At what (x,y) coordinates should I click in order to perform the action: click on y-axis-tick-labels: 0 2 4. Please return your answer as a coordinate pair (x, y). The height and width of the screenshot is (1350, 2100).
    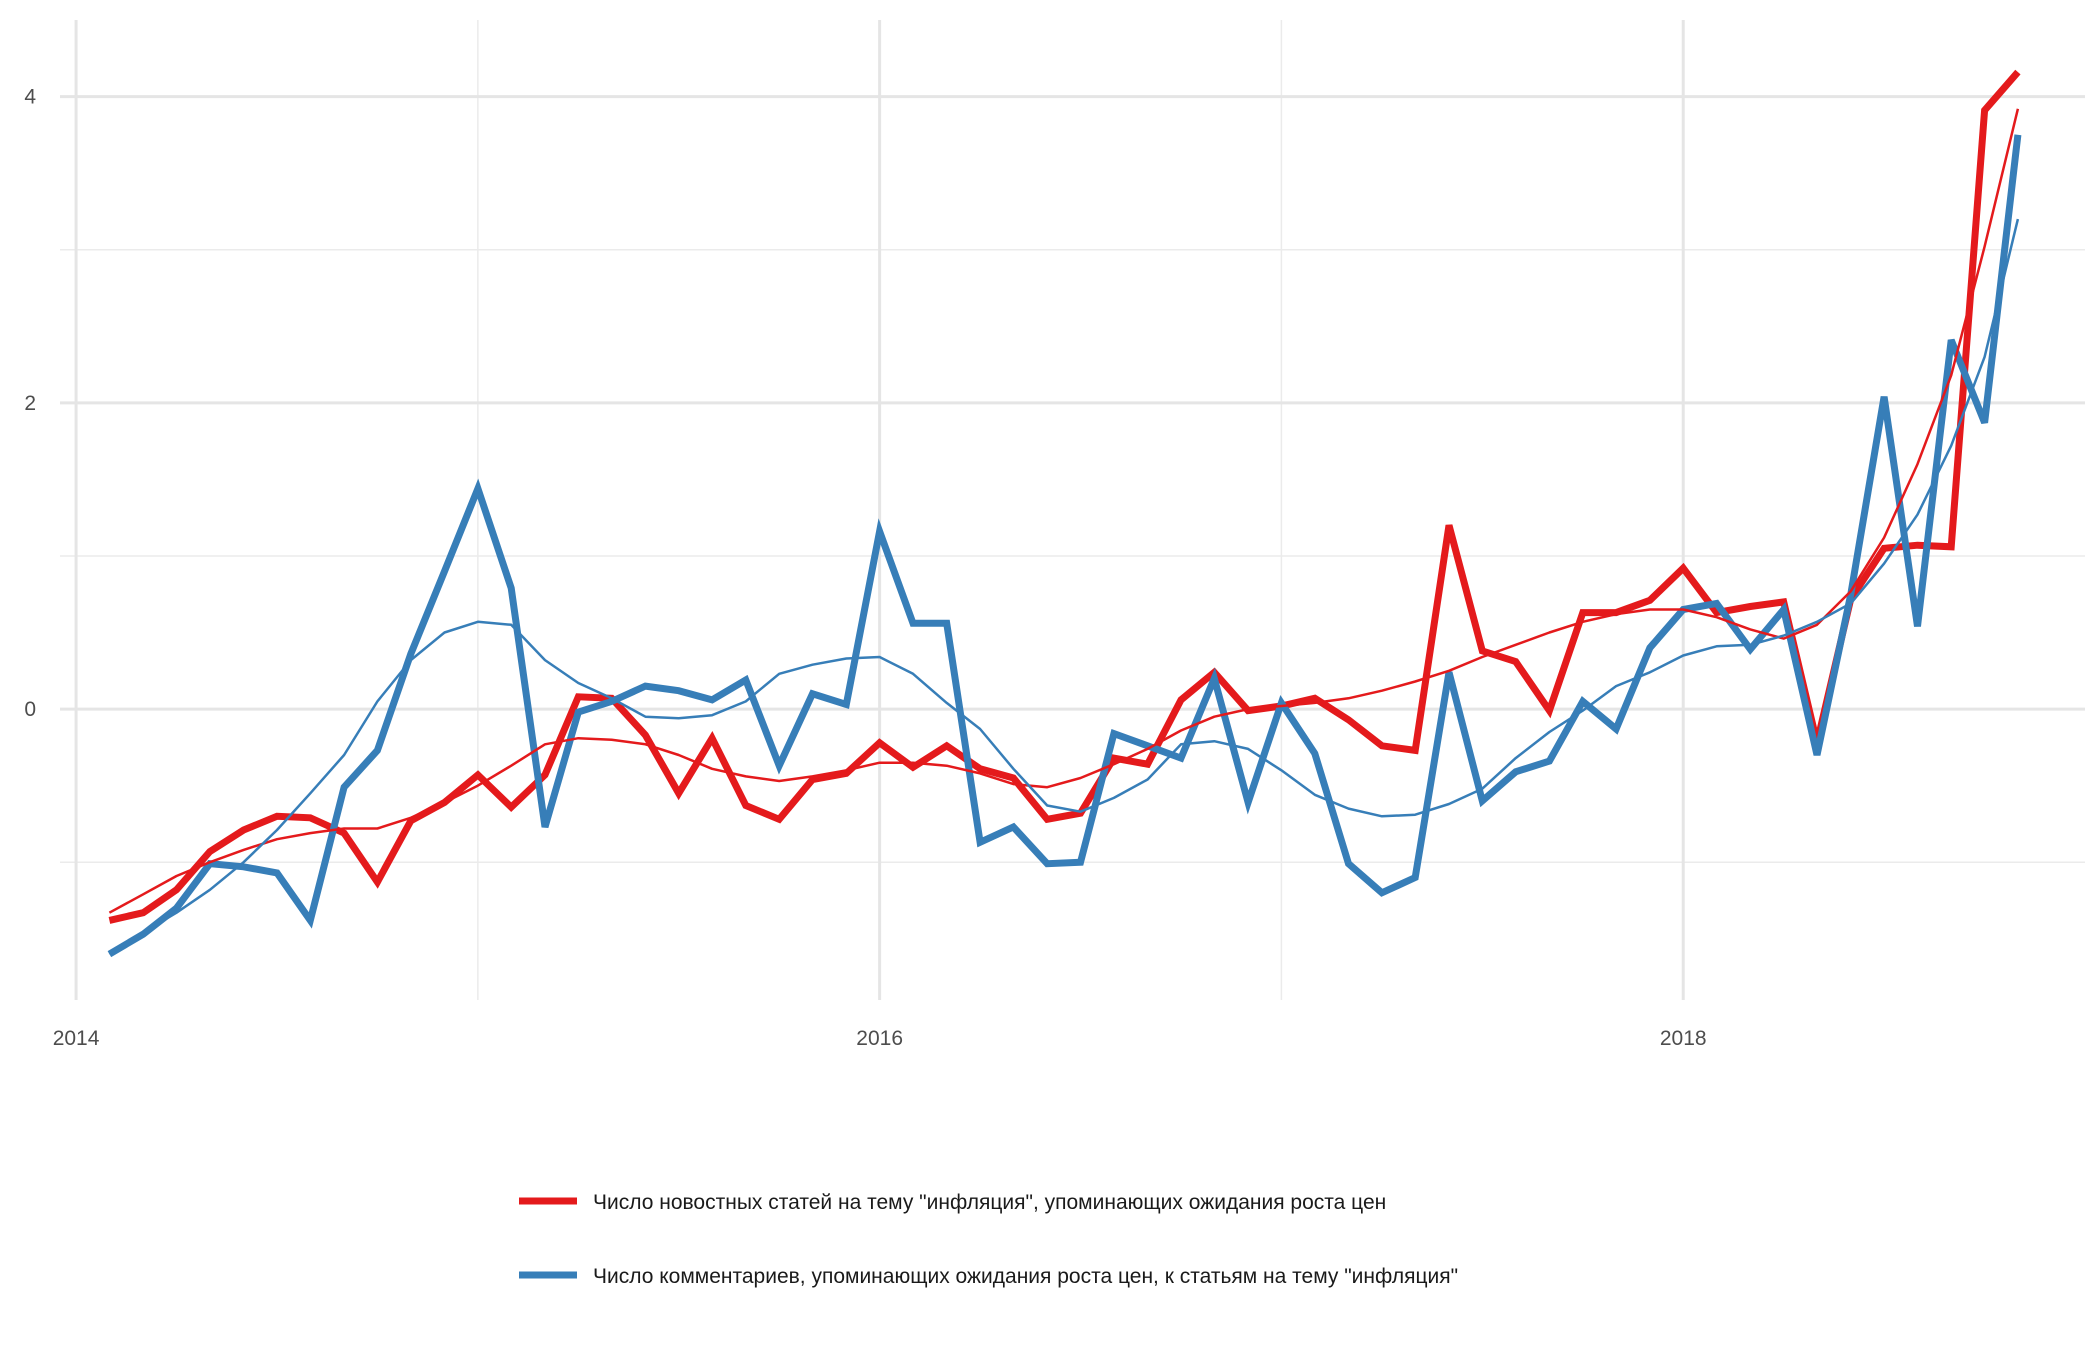
    Looking at the image, I should click on (30, 404).